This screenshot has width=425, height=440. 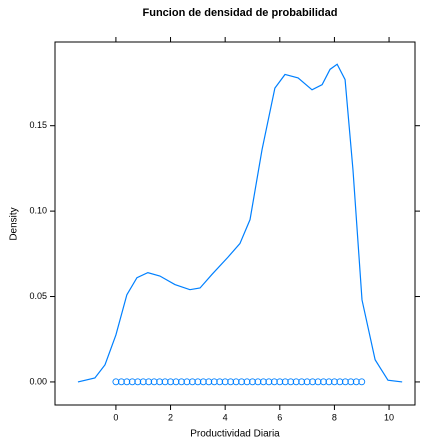 I want to click on y-tick-label: 0.05, so click(x=38, y=296).